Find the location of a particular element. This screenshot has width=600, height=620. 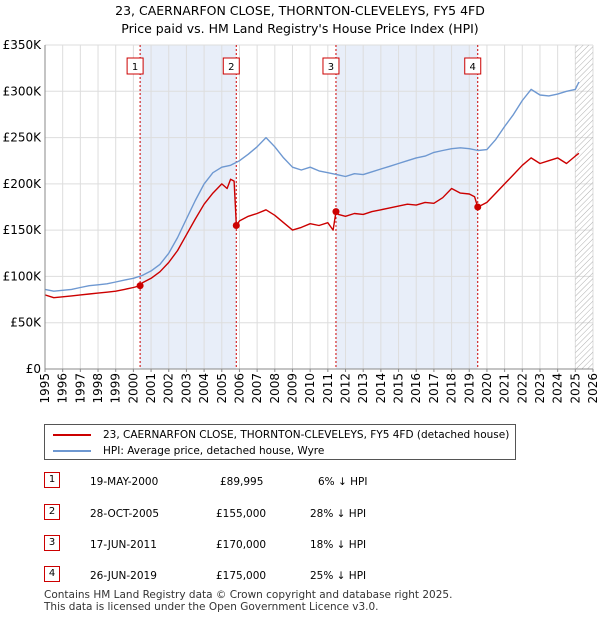

transaction-number: 3 is located at coordinates (52, 543).